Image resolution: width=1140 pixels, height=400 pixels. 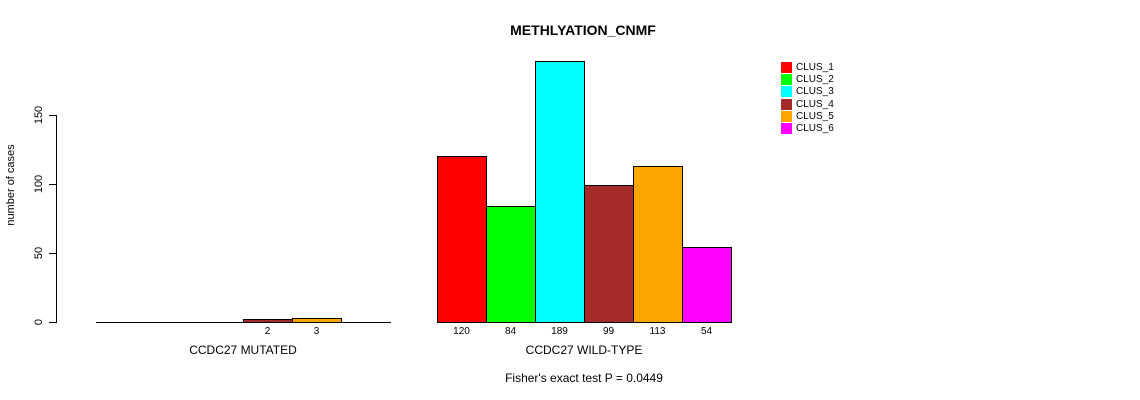 What do you see at coordinates (316, 331) in the screenshot?
I see `bar-value-label: 3` at bounding box center [316, 331].